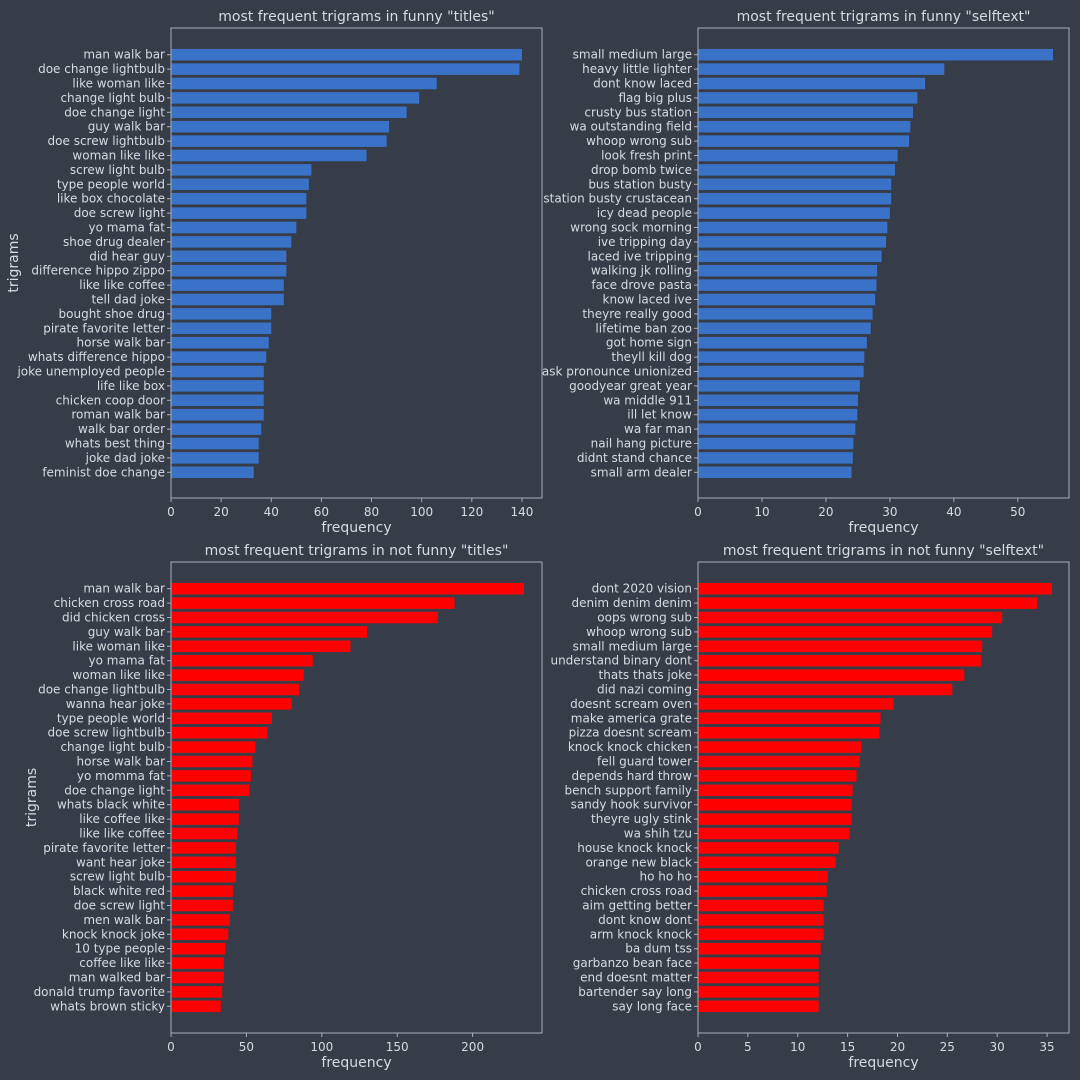 Image resolution: width=1080 pixels, height=1080 pixels. Describe the element at coordinates (632, 963) in the screenshot. I see `category-label: garbanzo bean face` at that location.